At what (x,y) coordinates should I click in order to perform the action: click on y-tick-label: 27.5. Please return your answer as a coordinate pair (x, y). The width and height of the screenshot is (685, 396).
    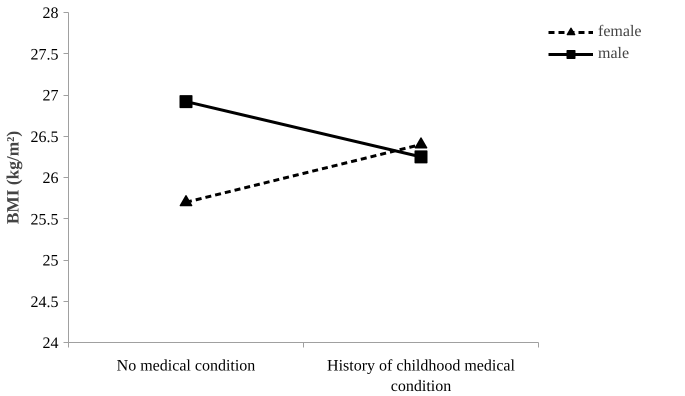
    Looking at the image, I should click on (44, 55).